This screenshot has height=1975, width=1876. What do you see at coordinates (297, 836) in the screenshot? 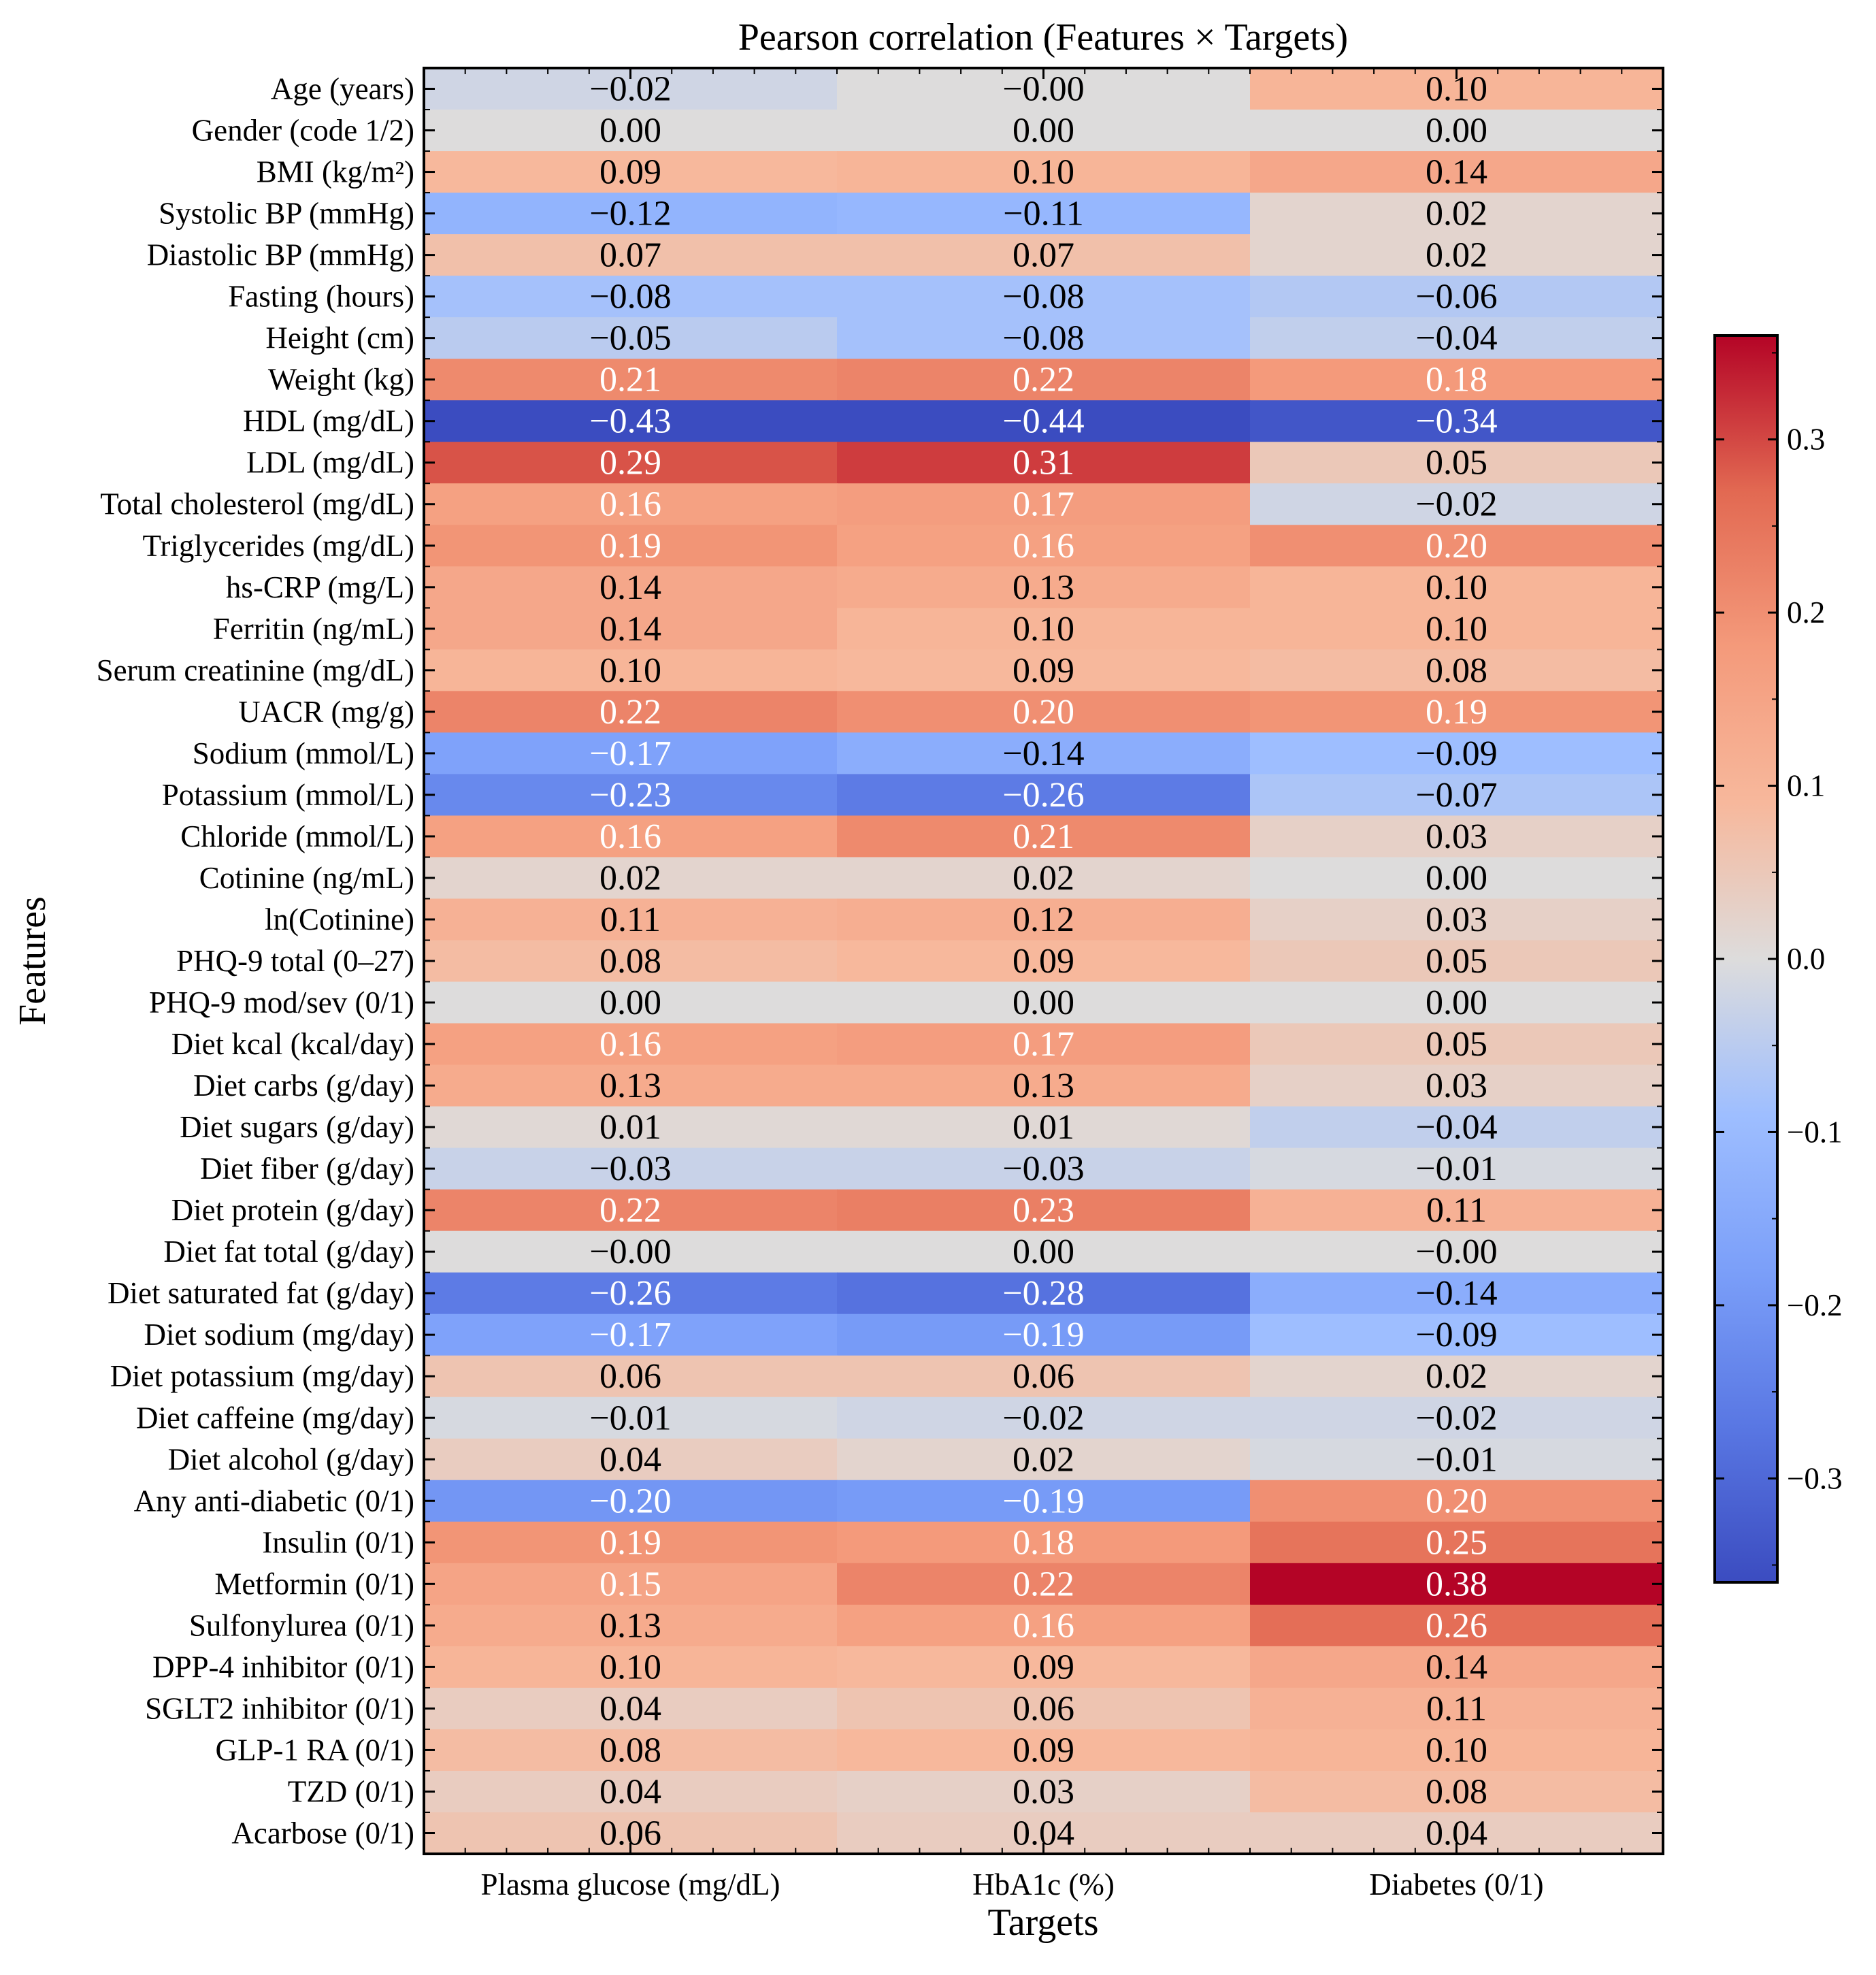
I see `y-tick-label: Chloride (mmol/L)` at bounding box center [297, 836].